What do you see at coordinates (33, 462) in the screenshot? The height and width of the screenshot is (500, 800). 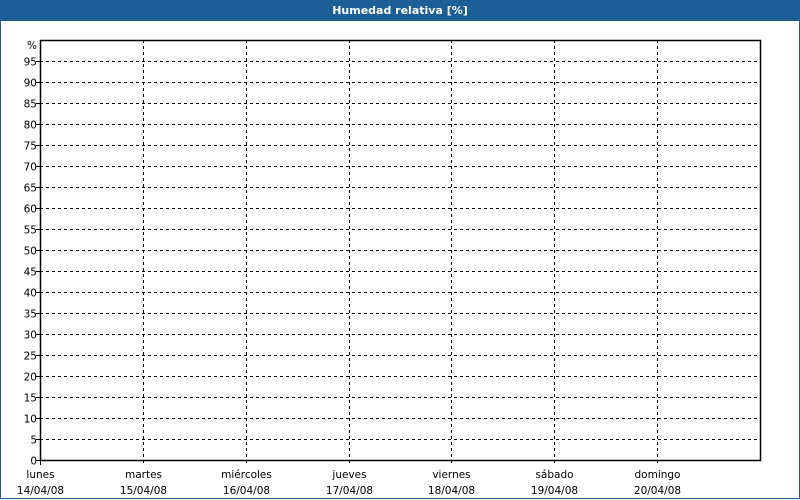 I see `y-tick-label: 0` at bounding box center [33, 462].